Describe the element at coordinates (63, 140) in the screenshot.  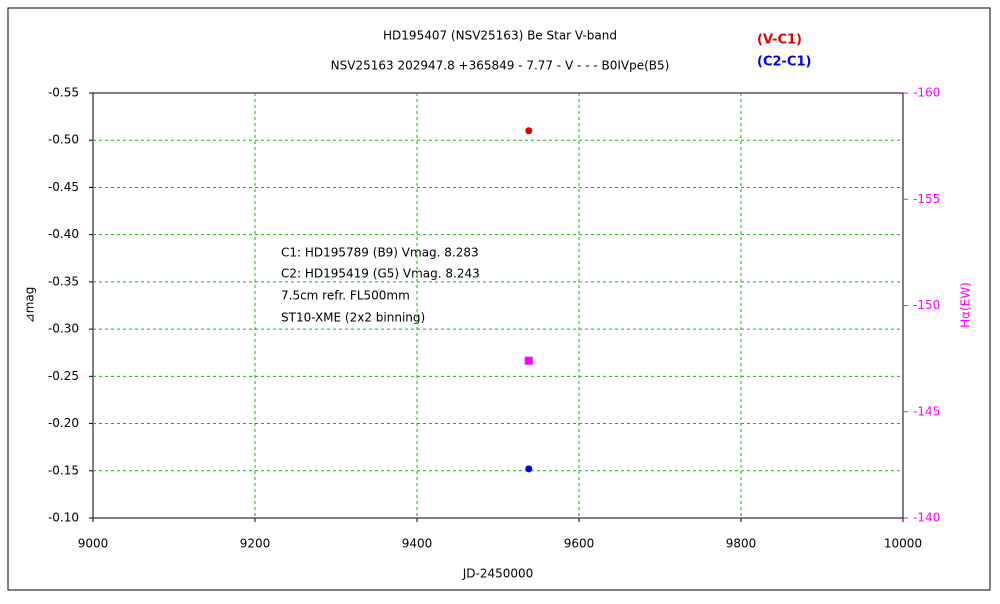
I see `y-tick-label: -0.50` at that location.